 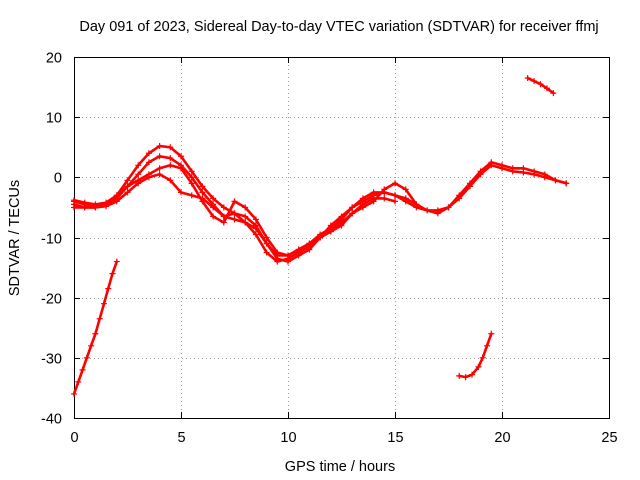 I want to click on y-tick-label: 10, so click(x=54, y=119).